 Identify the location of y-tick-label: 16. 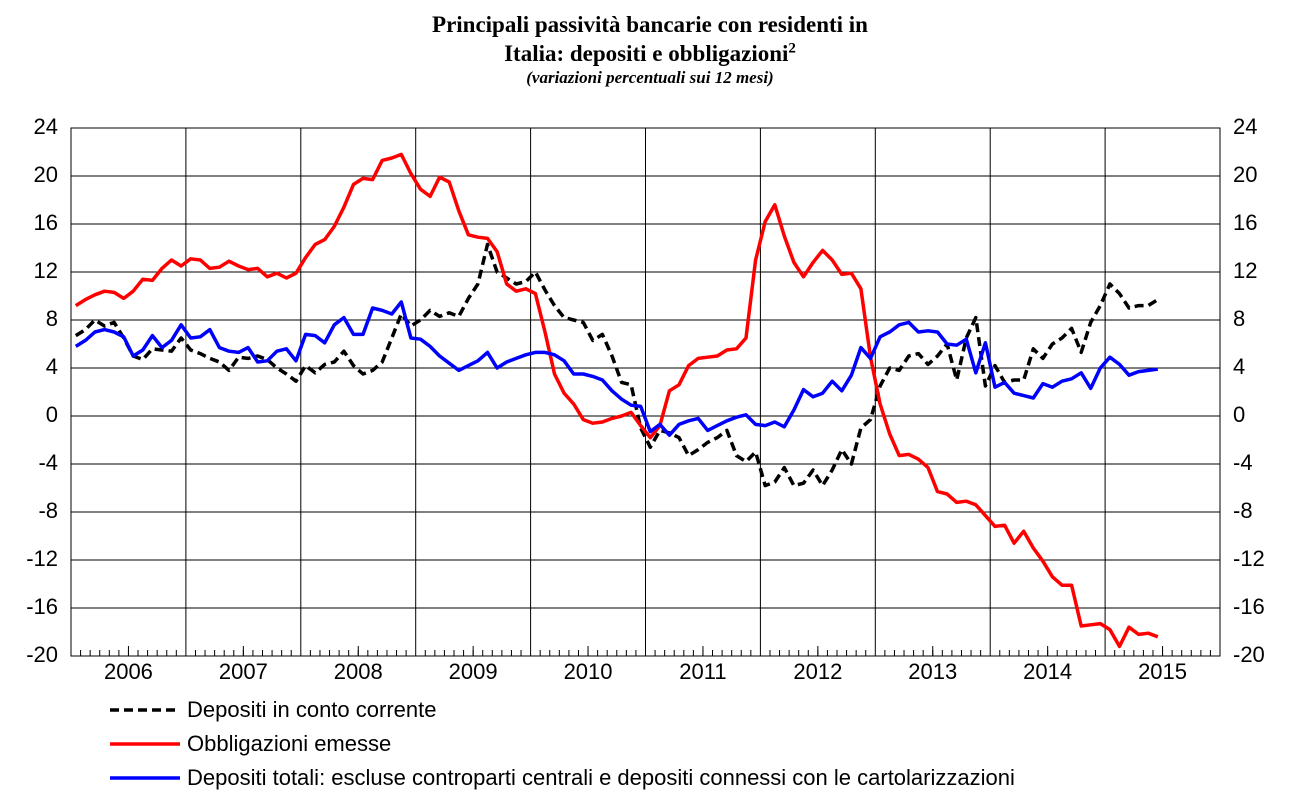
(46, 222).